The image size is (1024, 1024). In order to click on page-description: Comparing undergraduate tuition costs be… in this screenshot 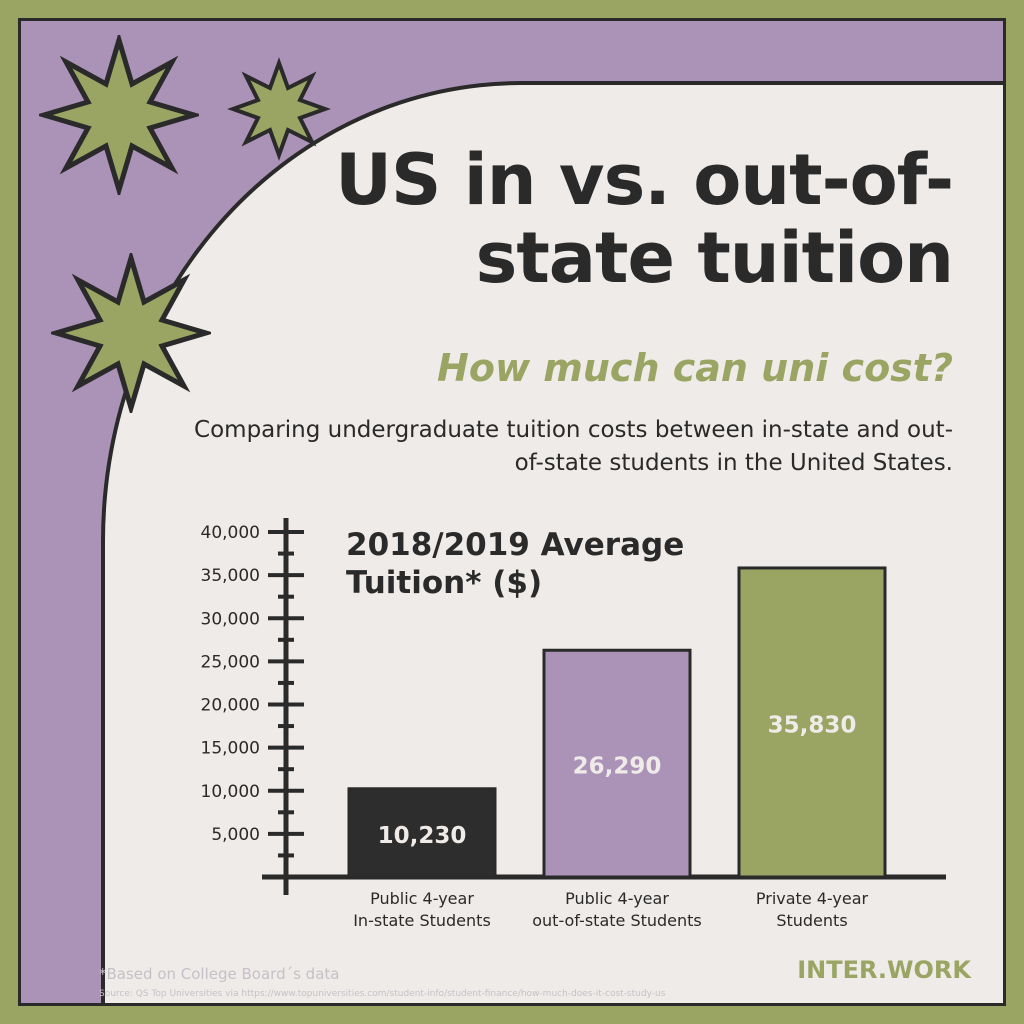, I will do `click(573, 446)`.